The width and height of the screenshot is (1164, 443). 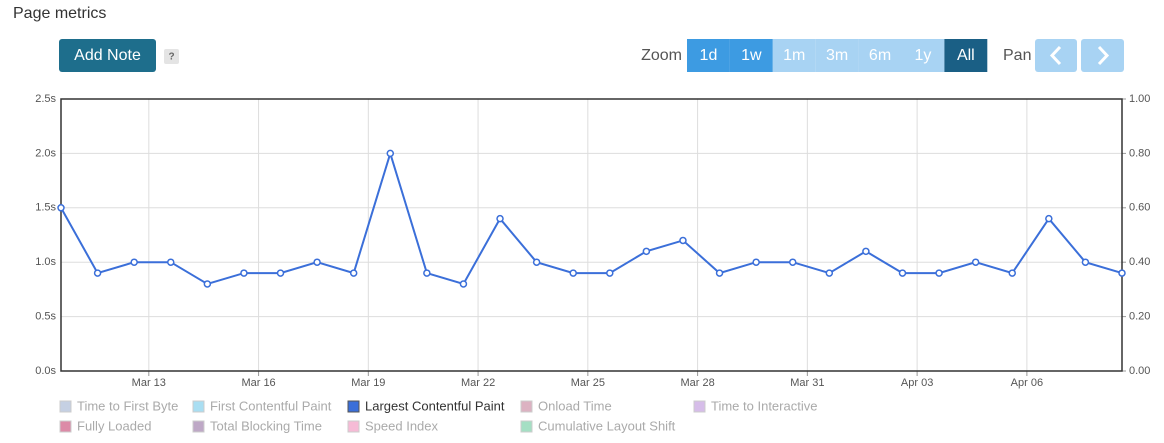 I want to click on pan-right-icon, so click(x=1103, y=55).